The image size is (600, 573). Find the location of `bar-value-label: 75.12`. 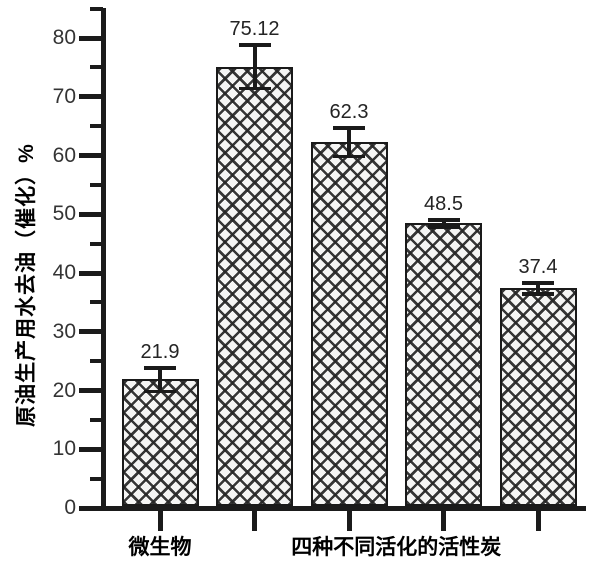

bar-value-label: 75.12 is located at coordinates (254, 28).